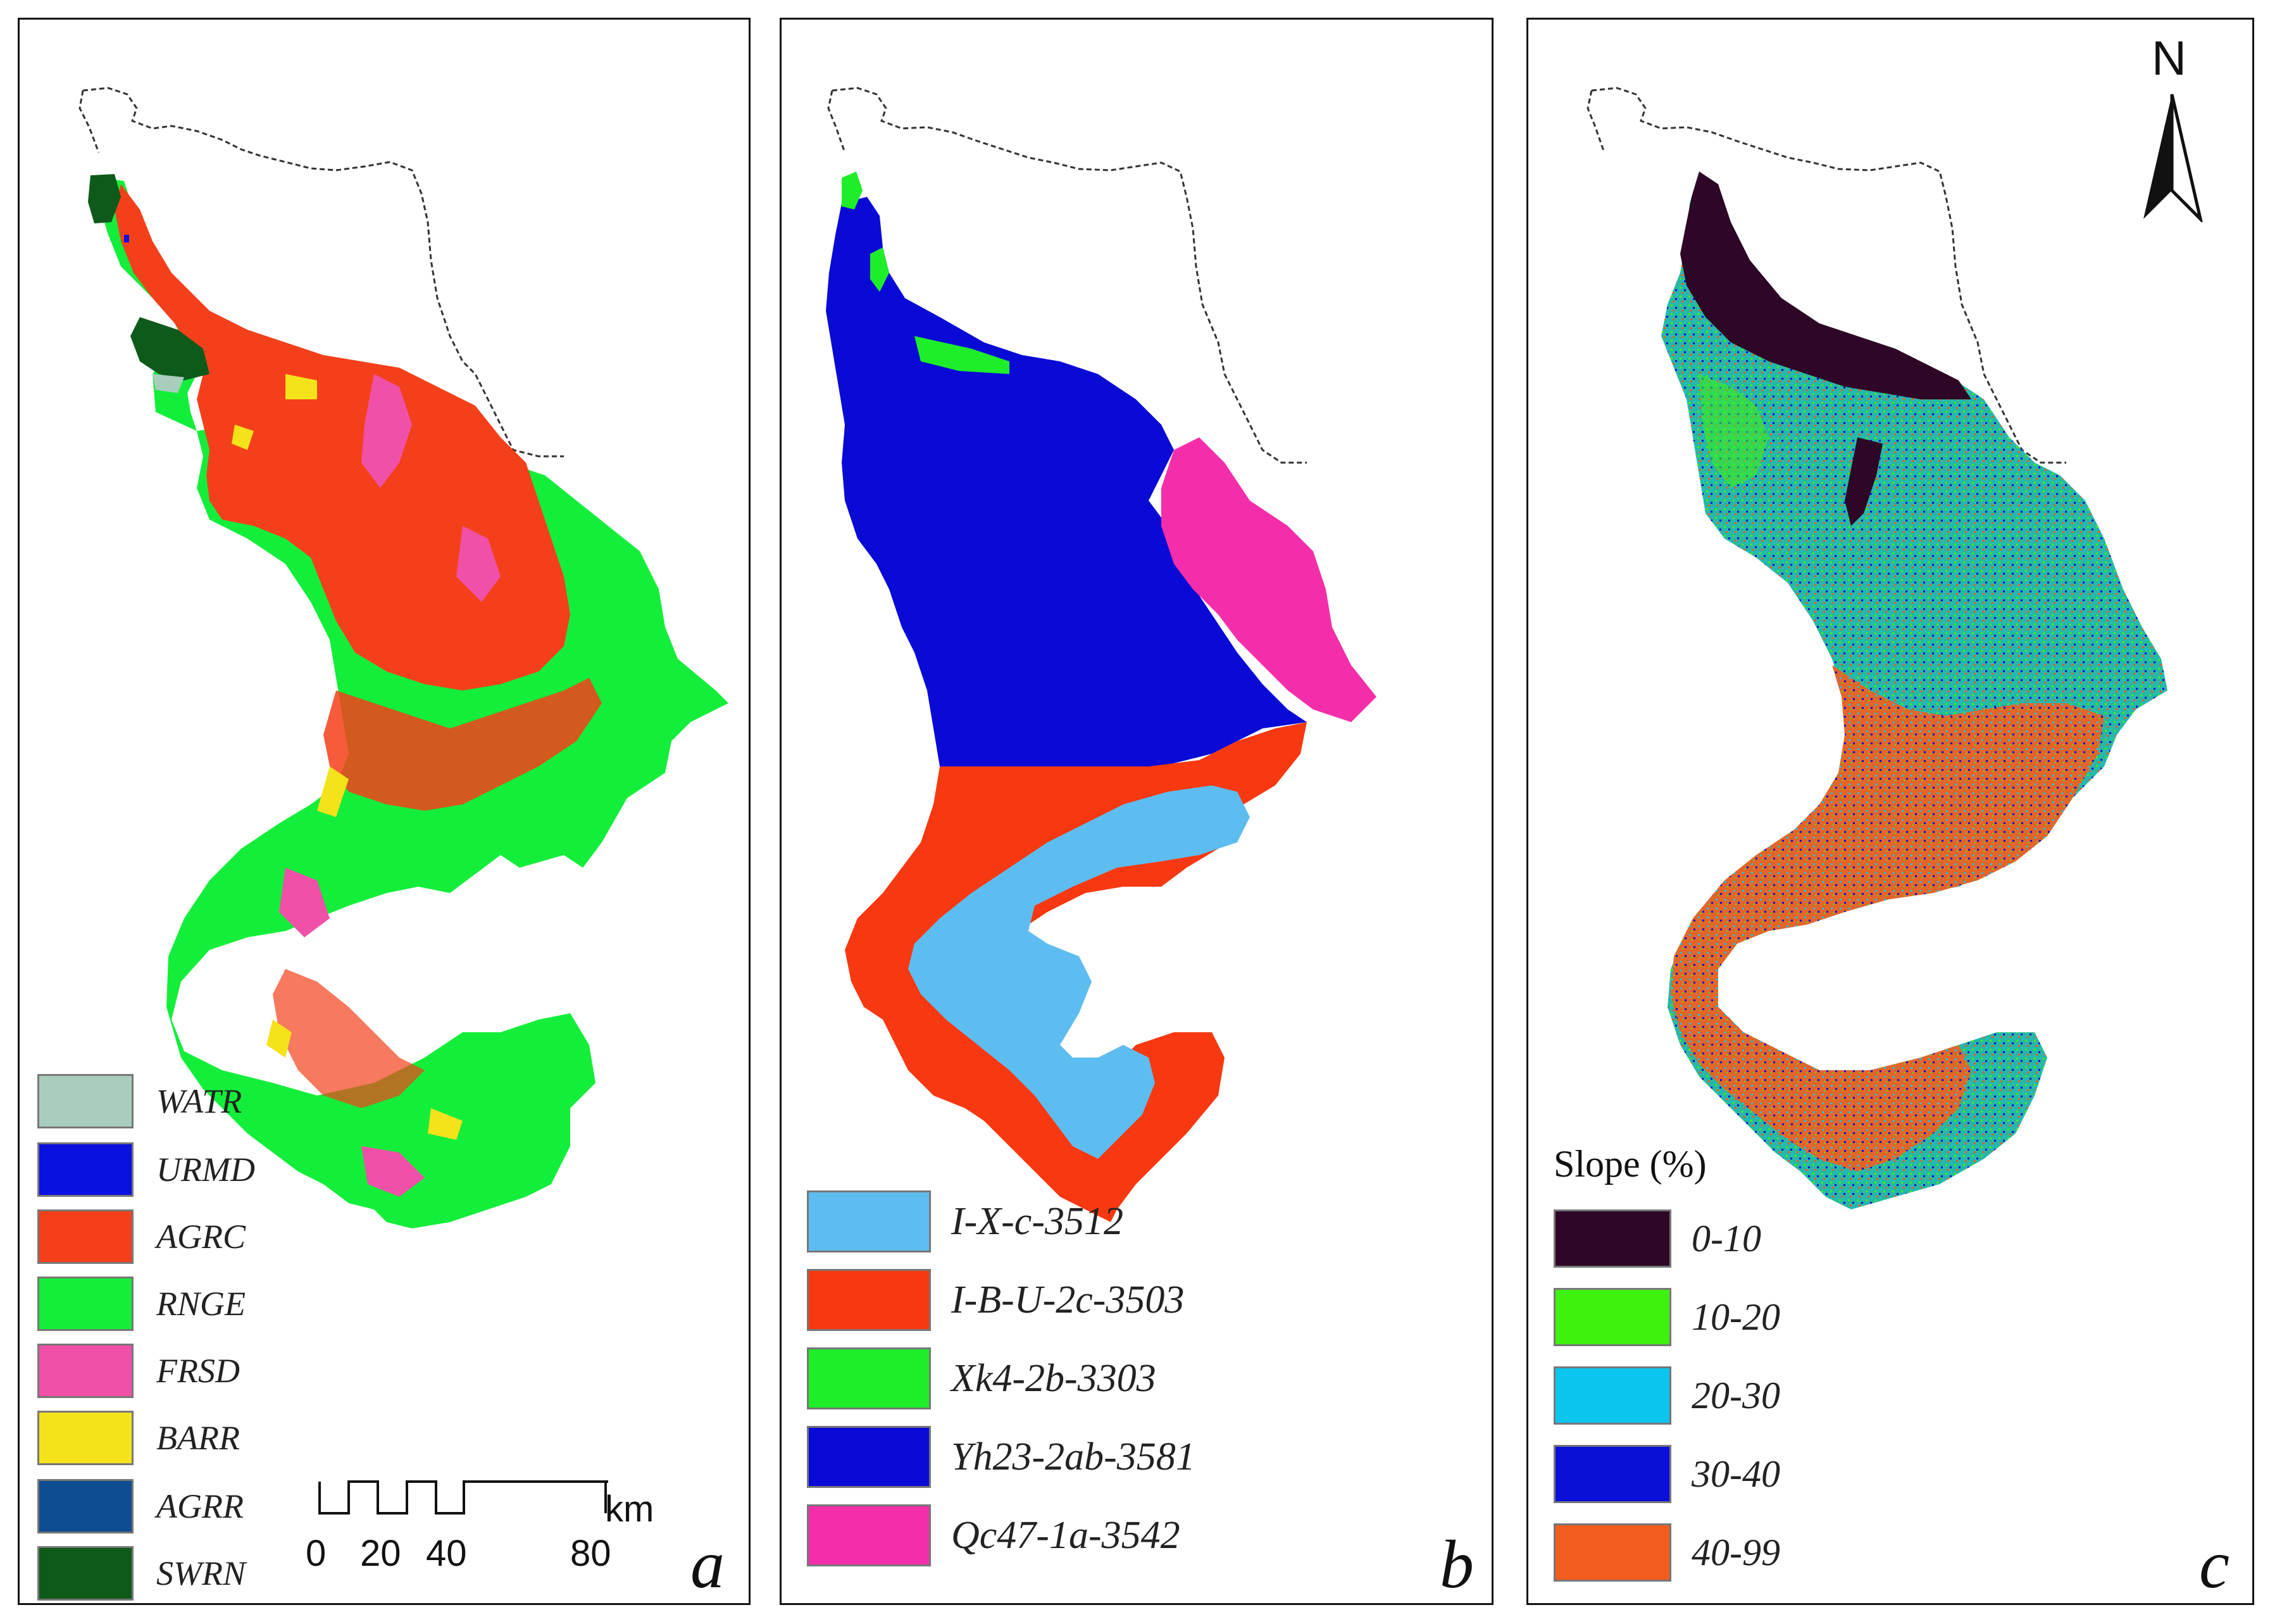  I want to click on legend-item-yh23-2ab-3581: Yh23-2ab-3581, so click(1001, 1457).